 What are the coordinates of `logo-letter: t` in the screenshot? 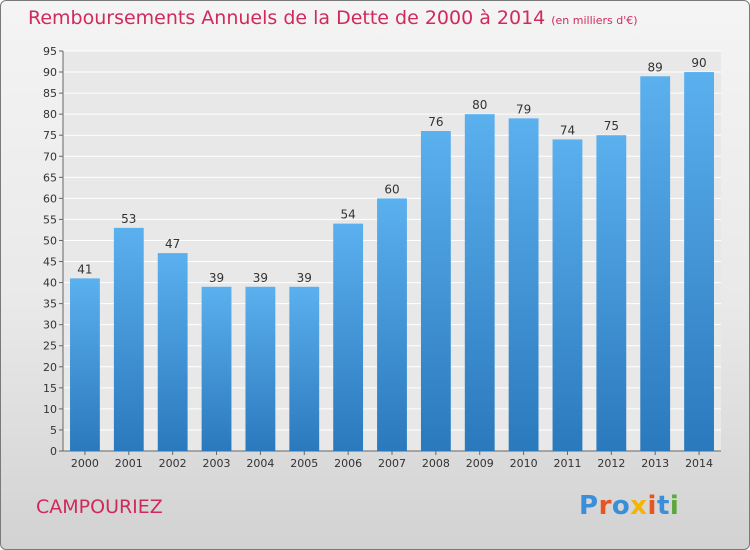 It's located at (663, 506).